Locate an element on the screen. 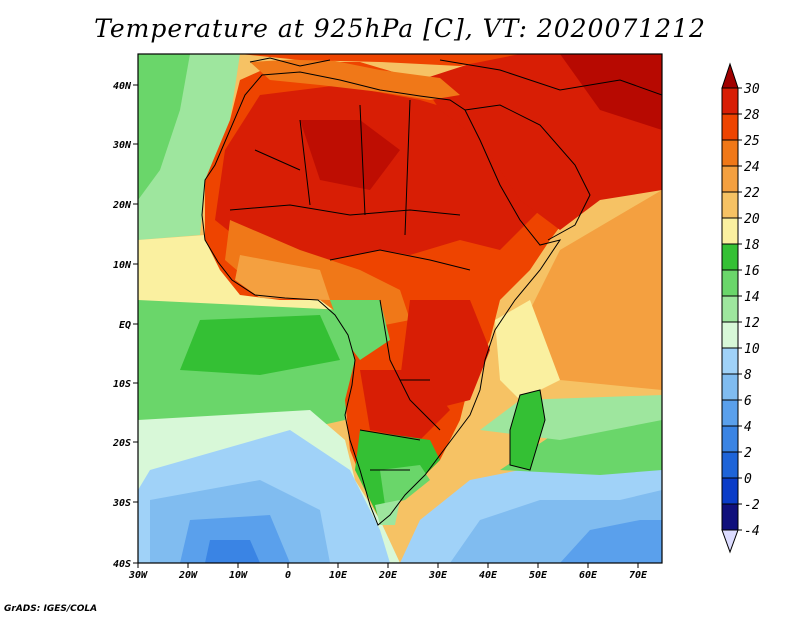  latitude-axis: 40N 30N 20N 10N EQ 10S 20S 30S 40S is located at coordinates (125, 325).